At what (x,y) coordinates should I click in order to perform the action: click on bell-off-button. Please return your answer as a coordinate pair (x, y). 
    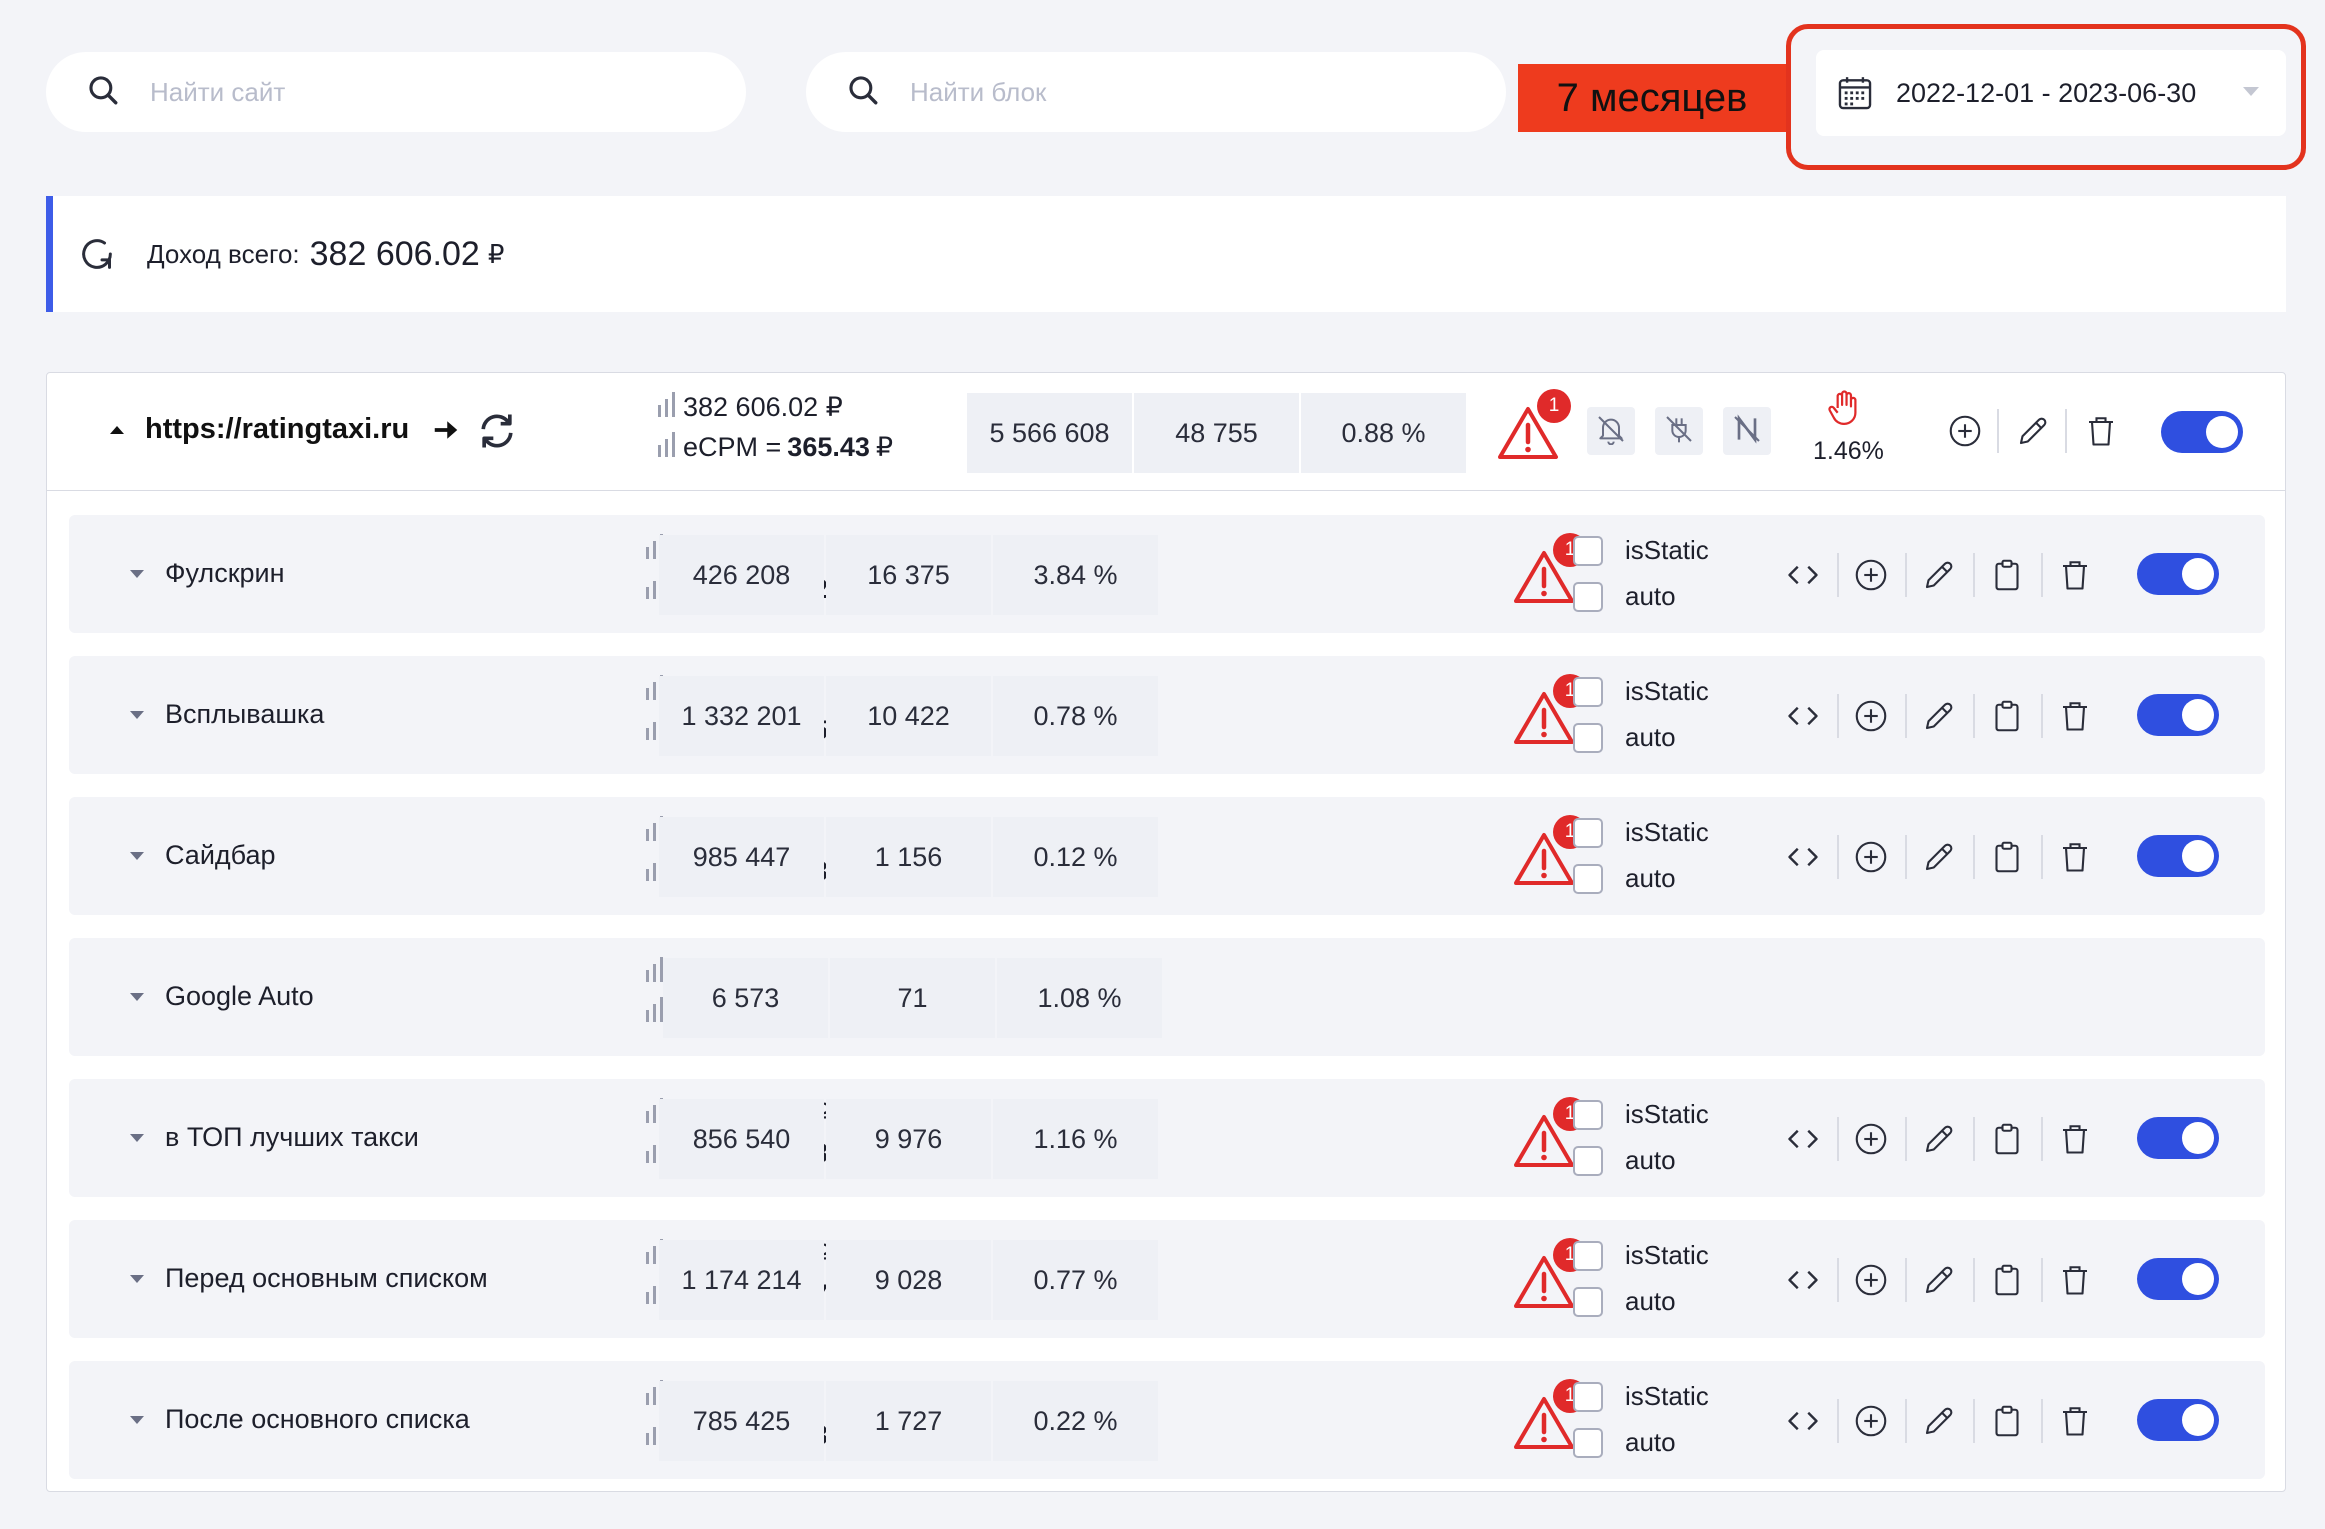
    Looking at the image, I should click on (1611, 431).